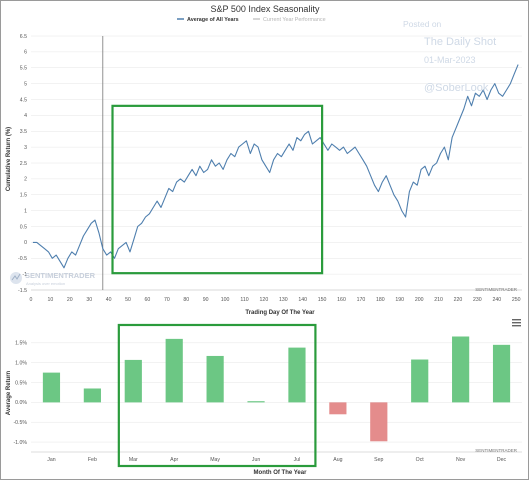 The image size is (529, 480). I want to click on watermark-posted-on: Posted on, so click(422, 24).